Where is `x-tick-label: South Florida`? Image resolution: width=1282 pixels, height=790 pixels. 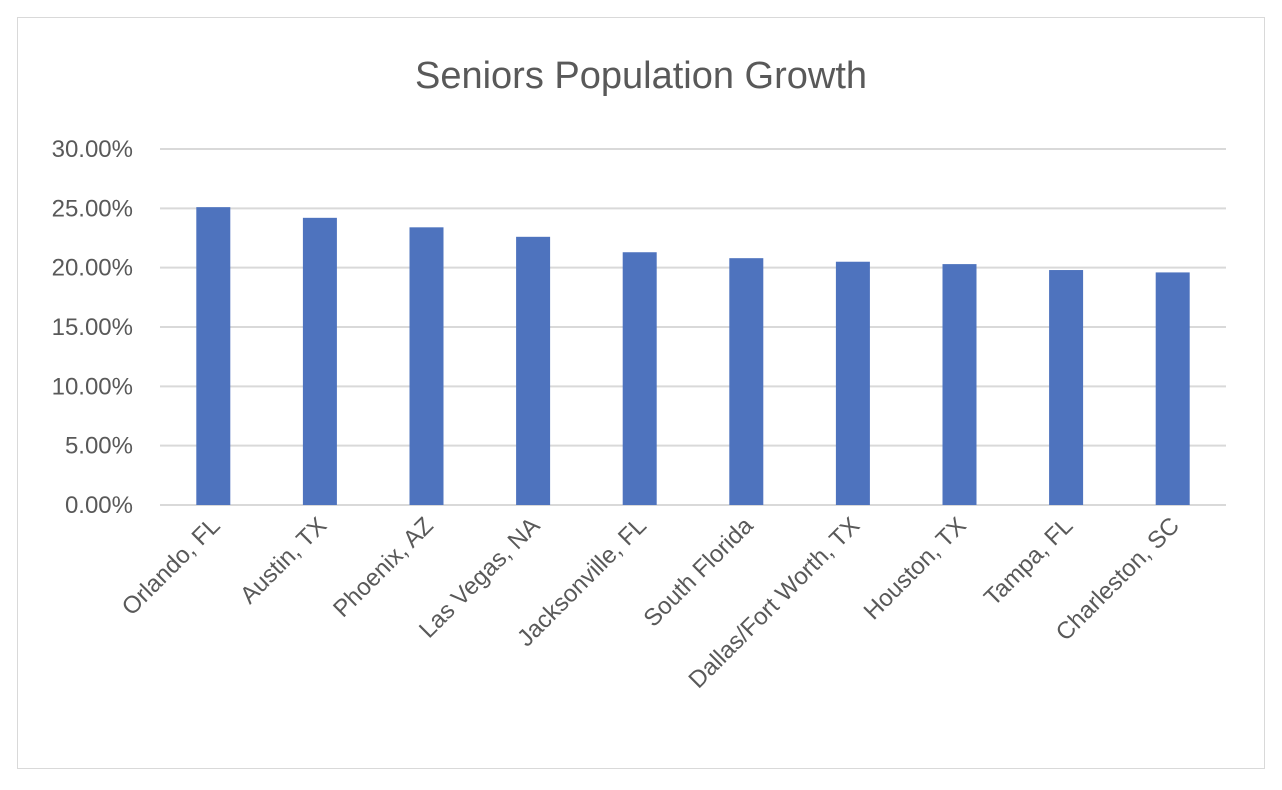
x-tick-label: South Florida is located at coordinates (699, 572).